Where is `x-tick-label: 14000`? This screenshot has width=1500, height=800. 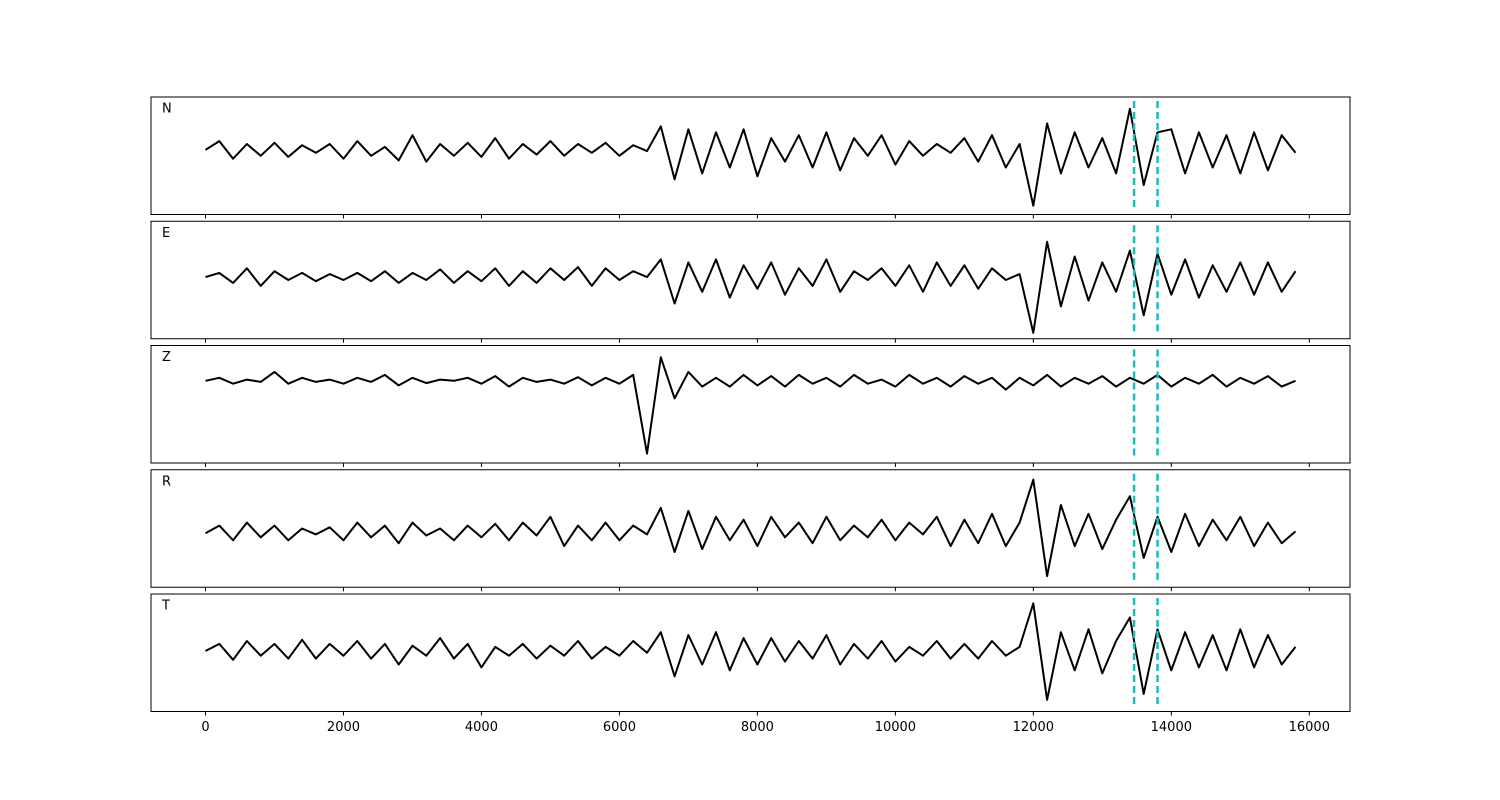 x-tick-label: 14000 is located at coordinates (1171, 727).